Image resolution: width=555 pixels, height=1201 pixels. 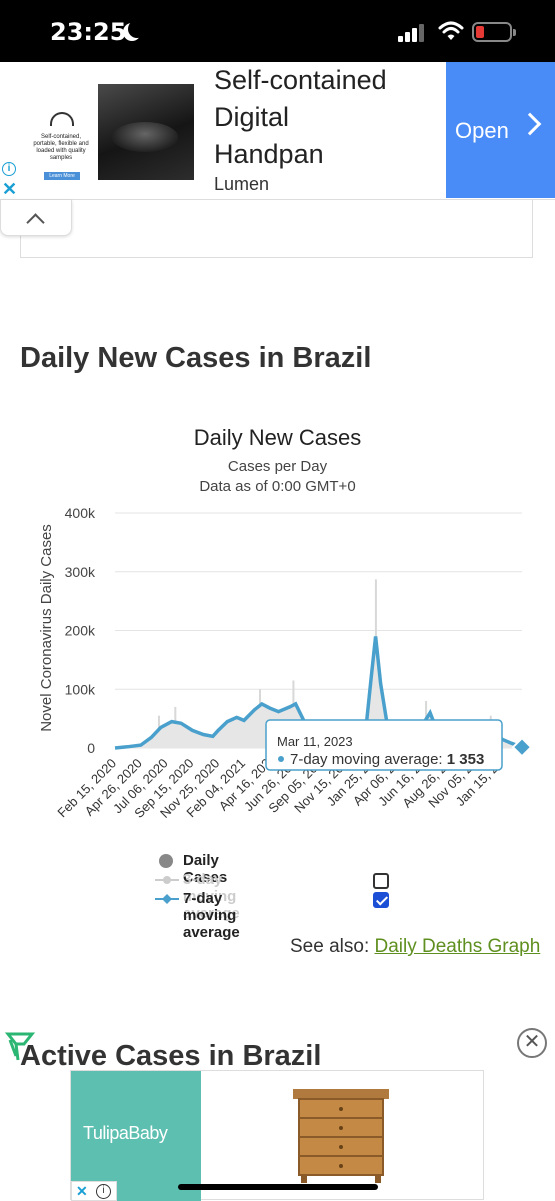 I want to click on chevron-right-icon, so click(x=530, y=124).